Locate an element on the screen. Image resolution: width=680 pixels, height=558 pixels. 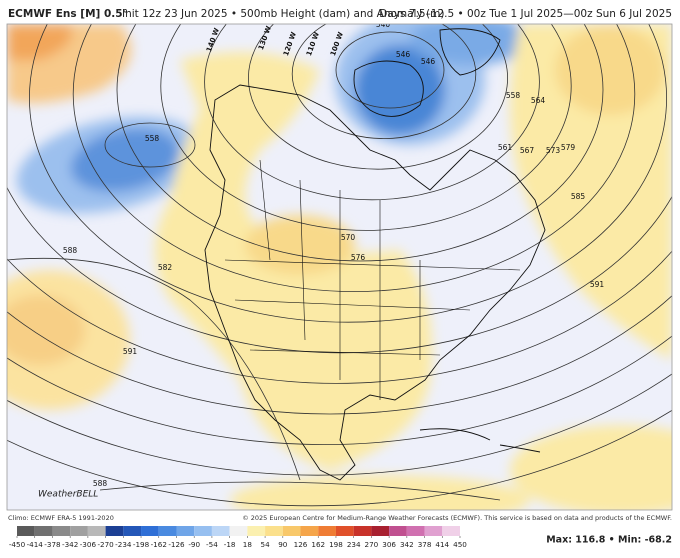
colorbar-tick-label: -198 is located at coordinates (141, 544).